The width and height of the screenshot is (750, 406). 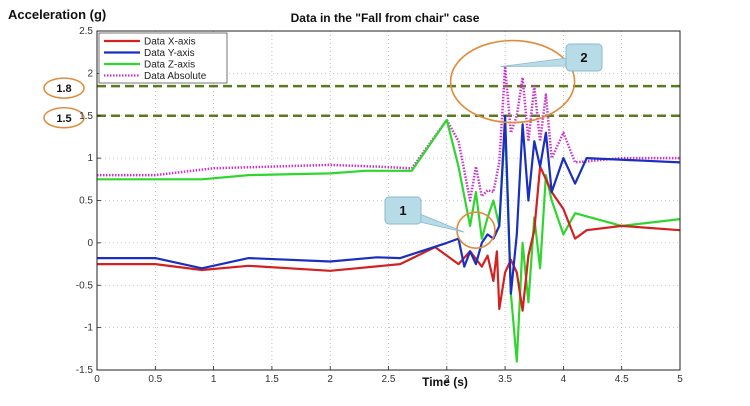 I want to click on x-tick-label: 0, so click(x=97, y=379).